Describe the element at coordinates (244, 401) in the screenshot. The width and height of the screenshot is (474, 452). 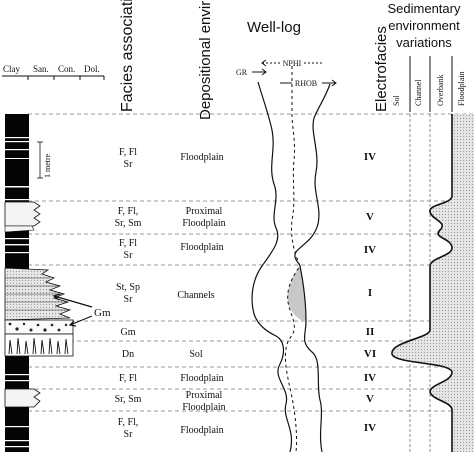
I see `unit-row-8: Sr, Sm Proximal Floodplain V` at that location.